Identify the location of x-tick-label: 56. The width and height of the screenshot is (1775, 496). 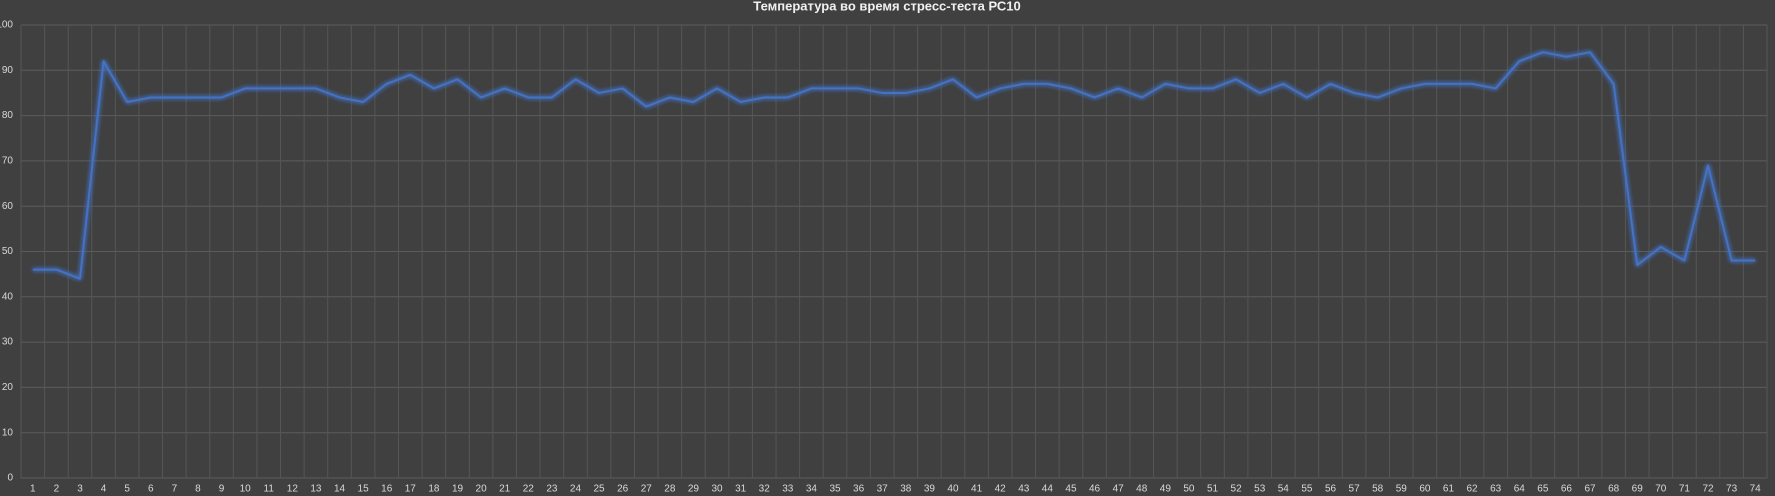
(1331, 489).